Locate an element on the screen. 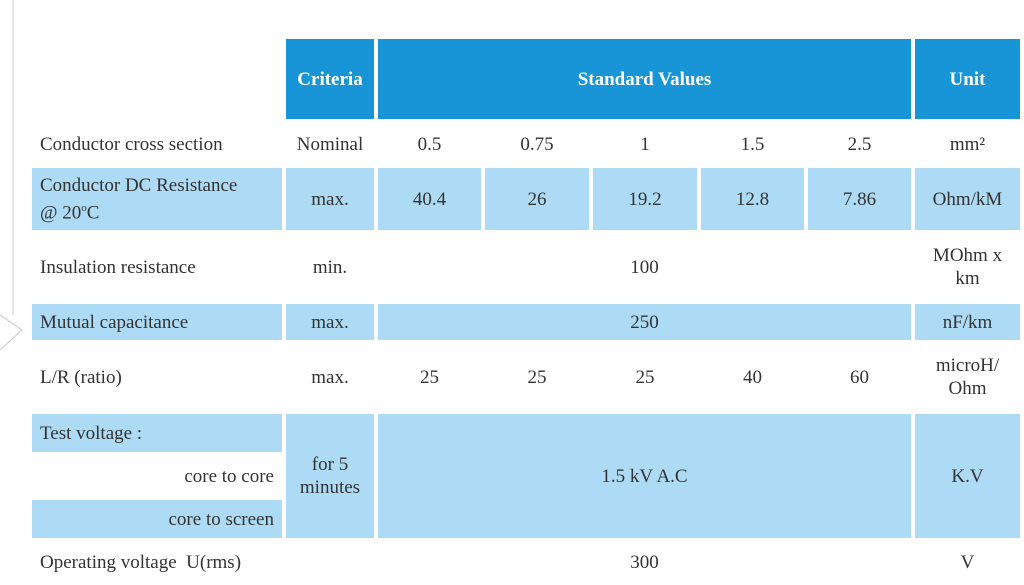 This screenshot has width=1024, height=585. row-cross-section-unit: mm² is located at coordinates (967, 144).